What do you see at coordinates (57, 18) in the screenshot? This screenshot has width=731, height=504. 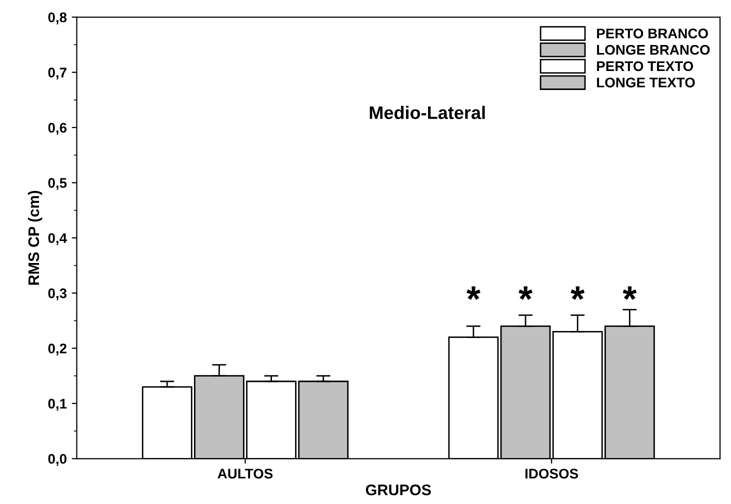 I see `y-tick-label: 0,8` at bounding box center [57, 18].